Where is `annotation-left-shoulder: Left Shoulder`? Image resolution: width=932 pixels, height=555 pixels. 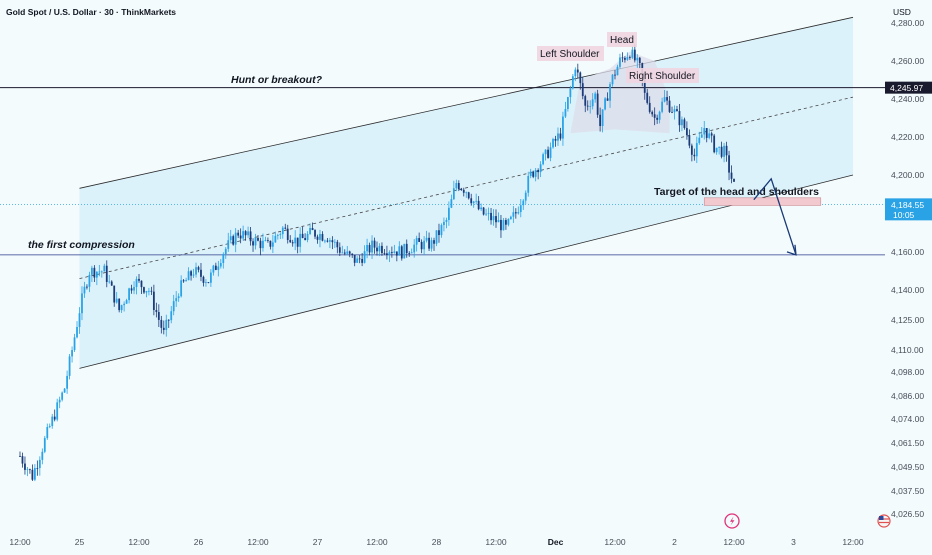 annotation-left-shoulder: Left Shoulder is located at coordinates (570, 54).